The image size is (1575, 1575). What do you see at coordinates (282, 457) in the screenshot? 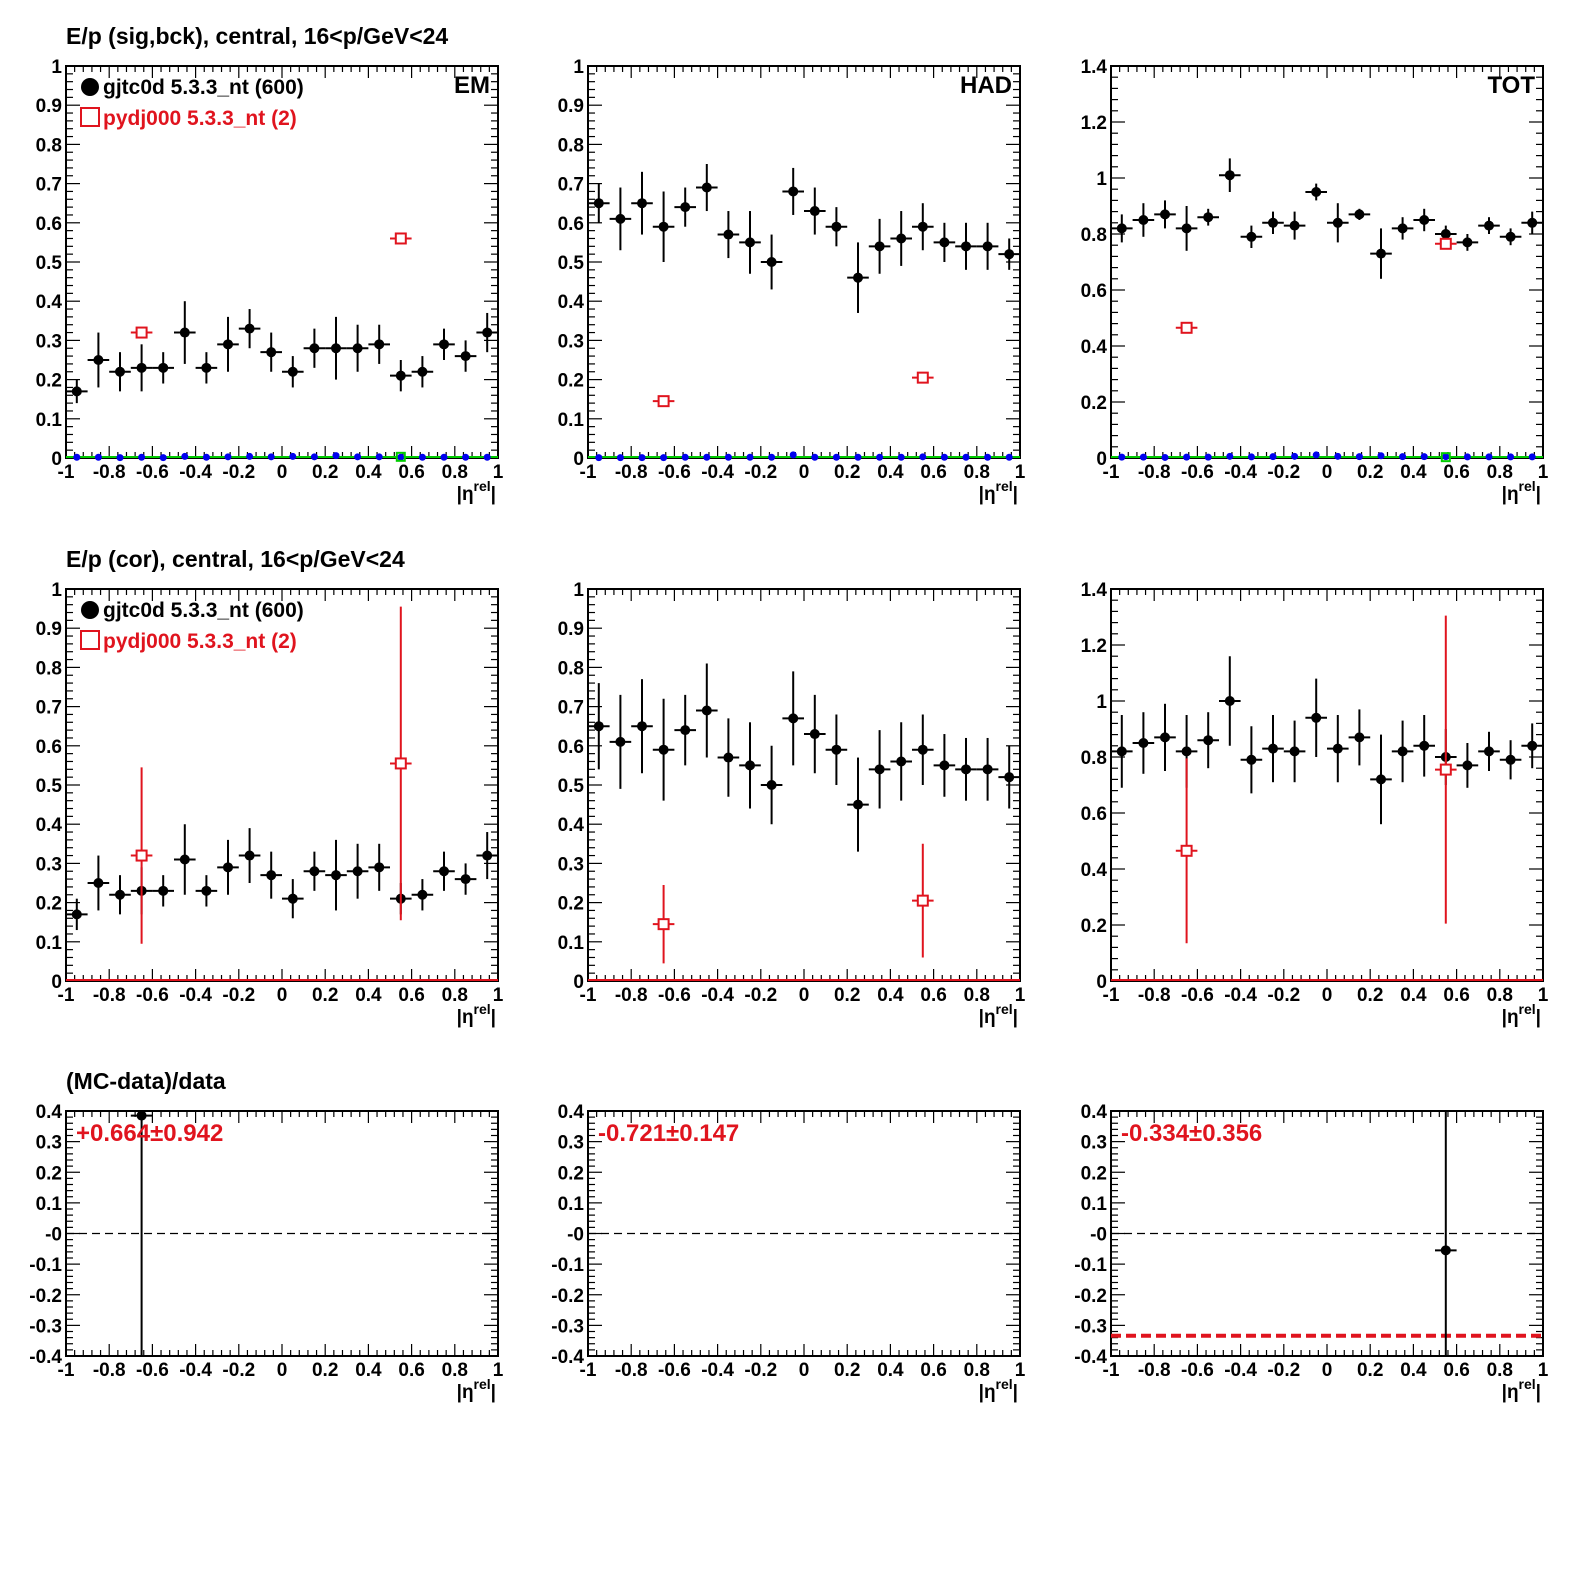
I see `series-bkg_data` at bounding box center [282, 457].